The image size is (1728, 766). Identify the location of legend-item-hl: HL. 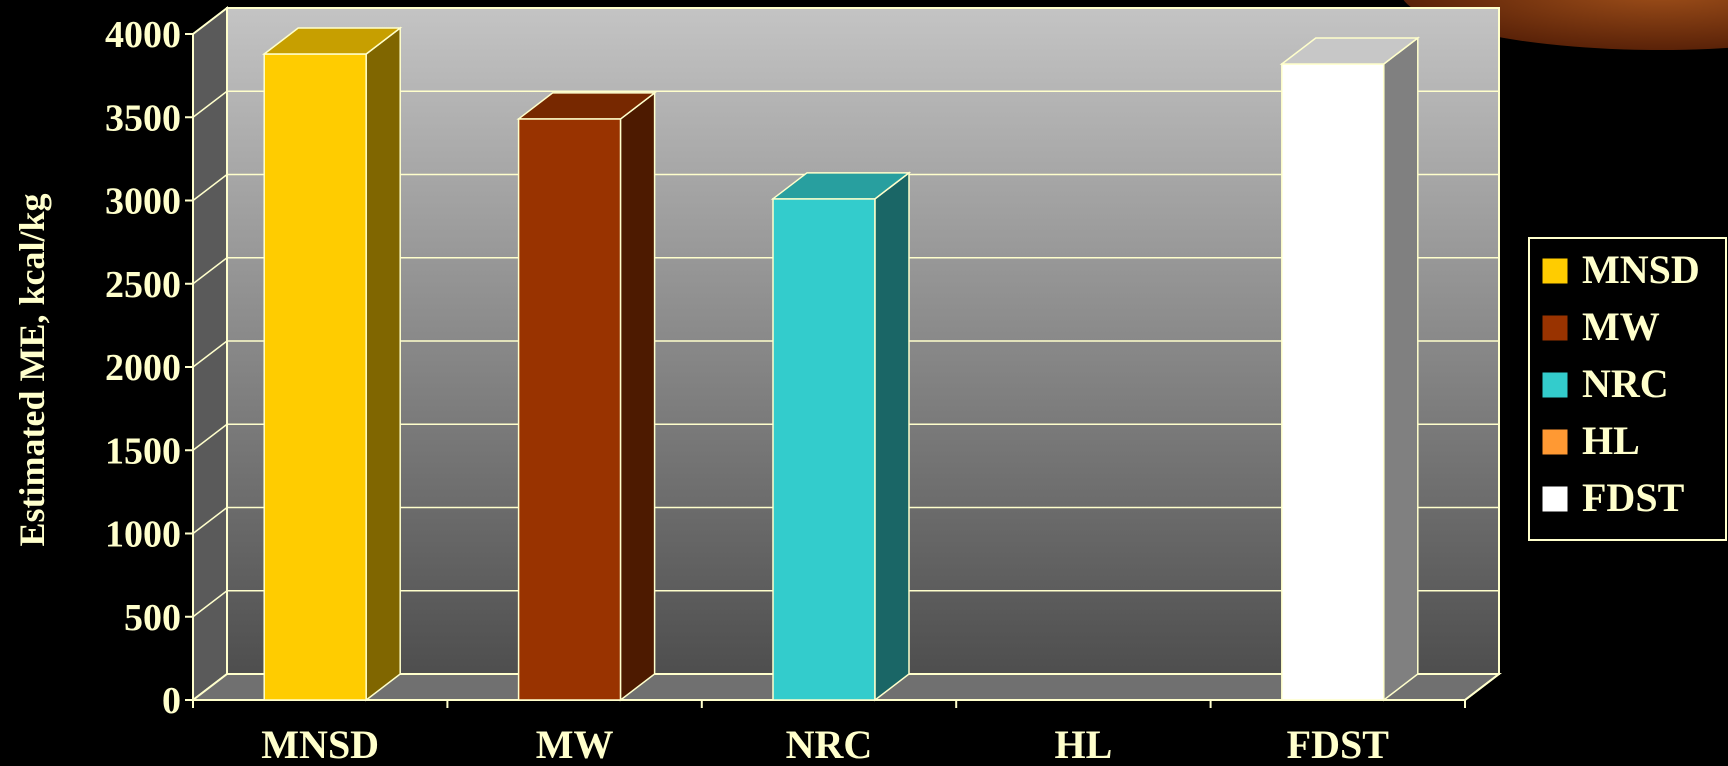
(1590, 440).